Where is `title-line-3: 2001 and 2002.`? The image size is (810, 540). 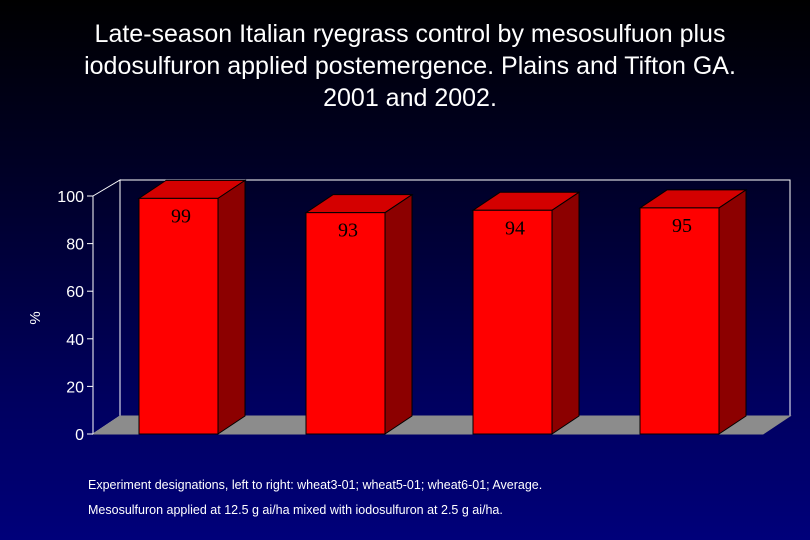
title-line-3: 2001 and 2002. is located at coordinates (410, 98).